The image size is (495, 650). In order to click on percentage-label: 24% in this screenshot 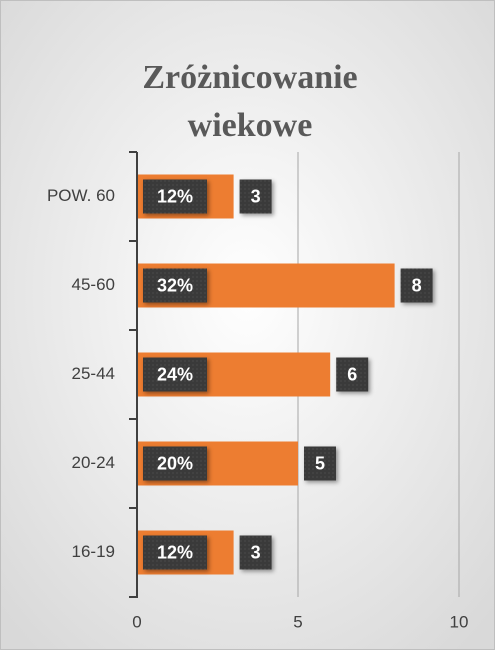, I will do `click(175, 374)`.